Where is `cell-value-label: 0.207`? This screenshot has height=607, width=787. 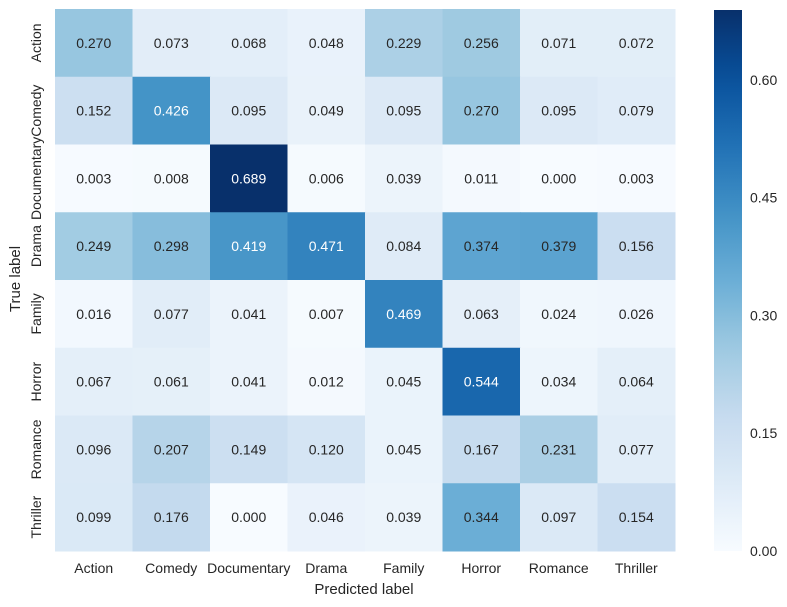 cell-value-label: 0.207 is located at coordinates (171, 449).